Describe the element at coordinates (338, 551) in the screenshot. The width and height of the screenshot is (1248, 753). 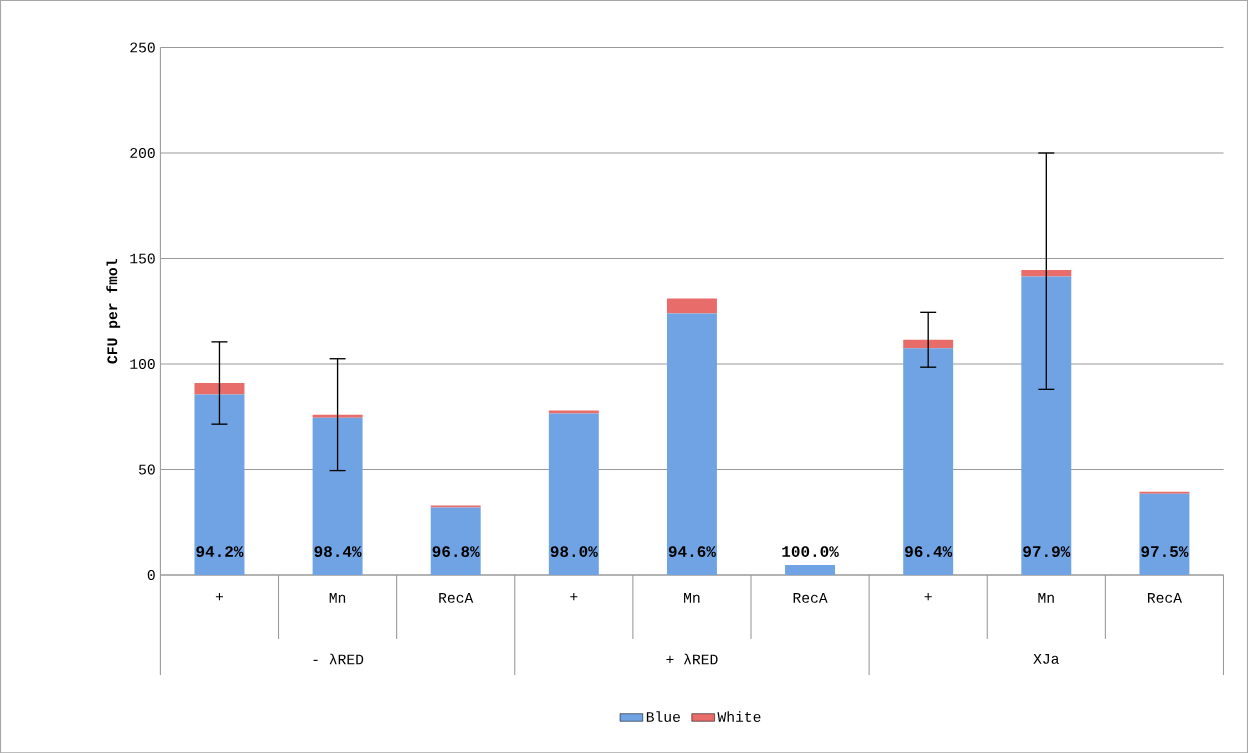
I see `annotation: 98.4%` at that location.